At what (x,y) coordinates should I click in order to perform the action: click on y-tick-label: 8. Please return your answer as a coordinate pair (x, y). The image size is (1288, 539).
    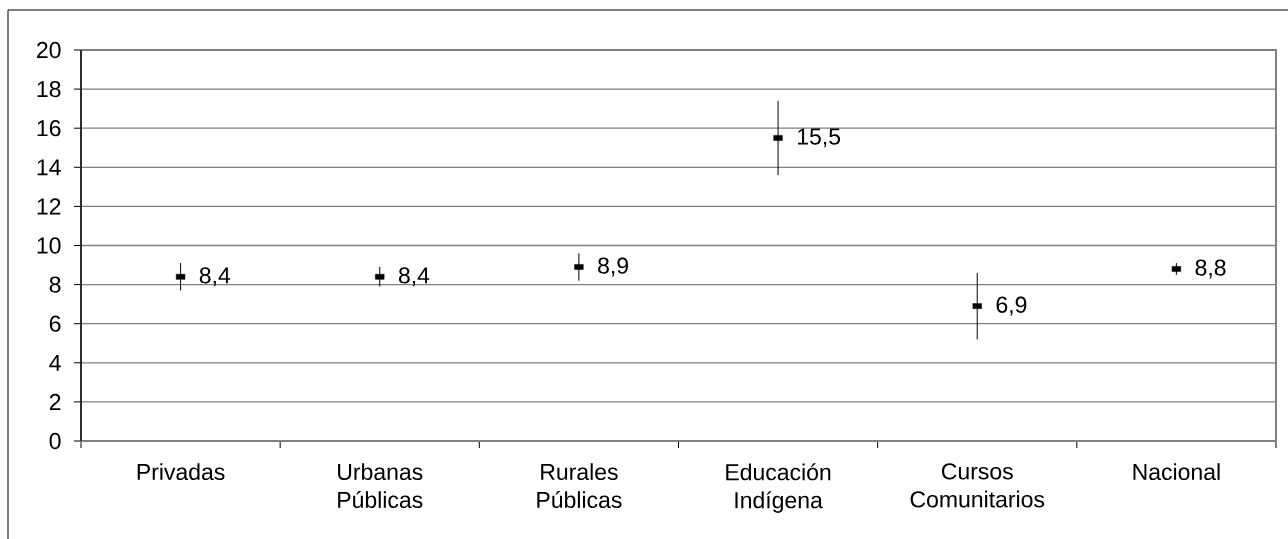
    Looking at the image, I should click on (55, 284).